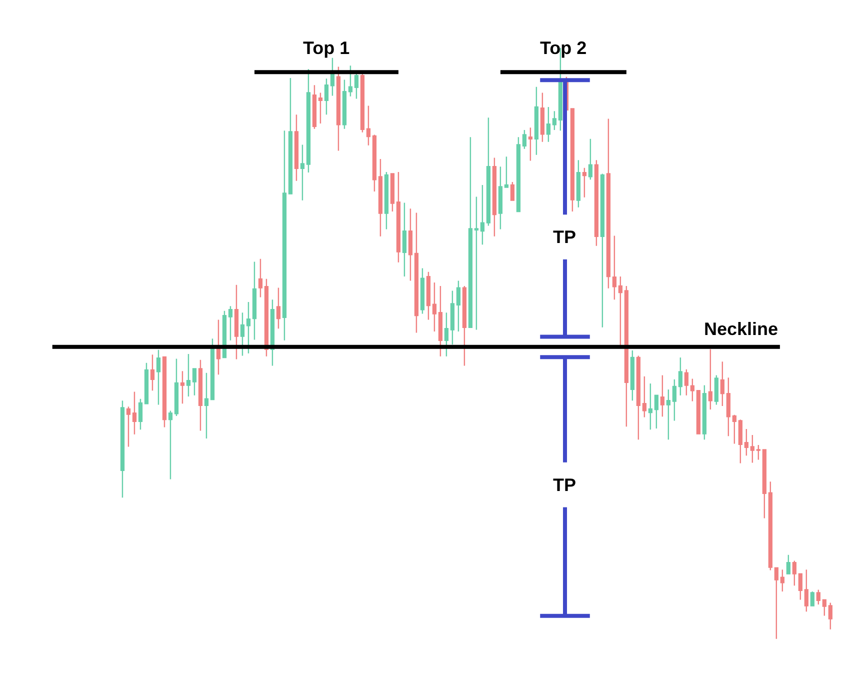  What do you see at coordinates (326, 48) in the screenshot?
I see `series-label: Top 1` at bounding box center [326, 48].